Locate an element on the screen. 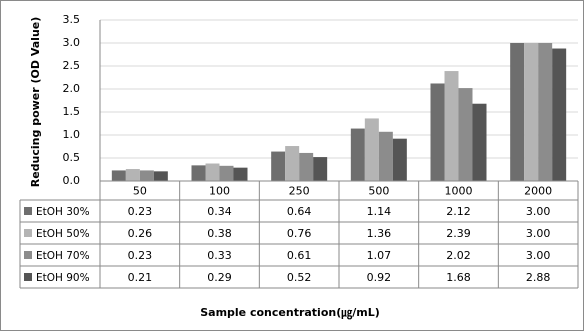  table-cell: 0.29 is located at coordinates (219, 277).